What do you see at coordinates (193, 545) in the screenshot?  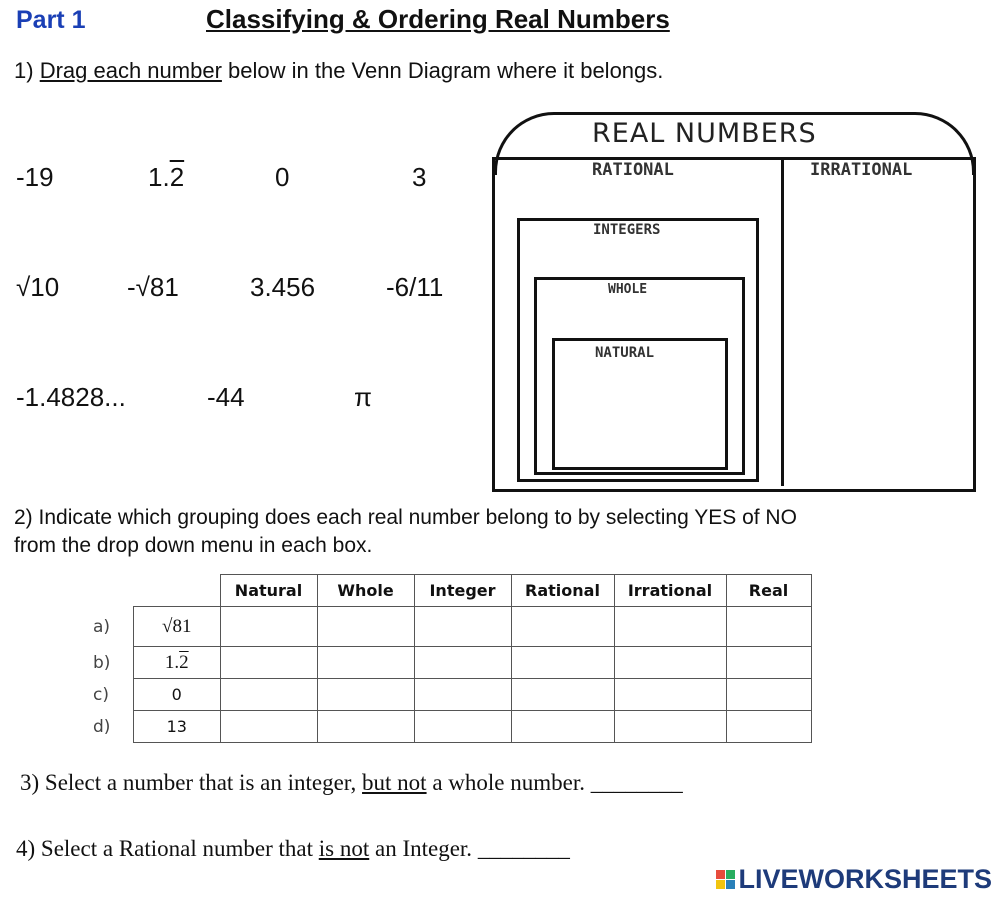 I see `question-2-line2: from the drop down menu in each box.` at bounding box center [193, 545].